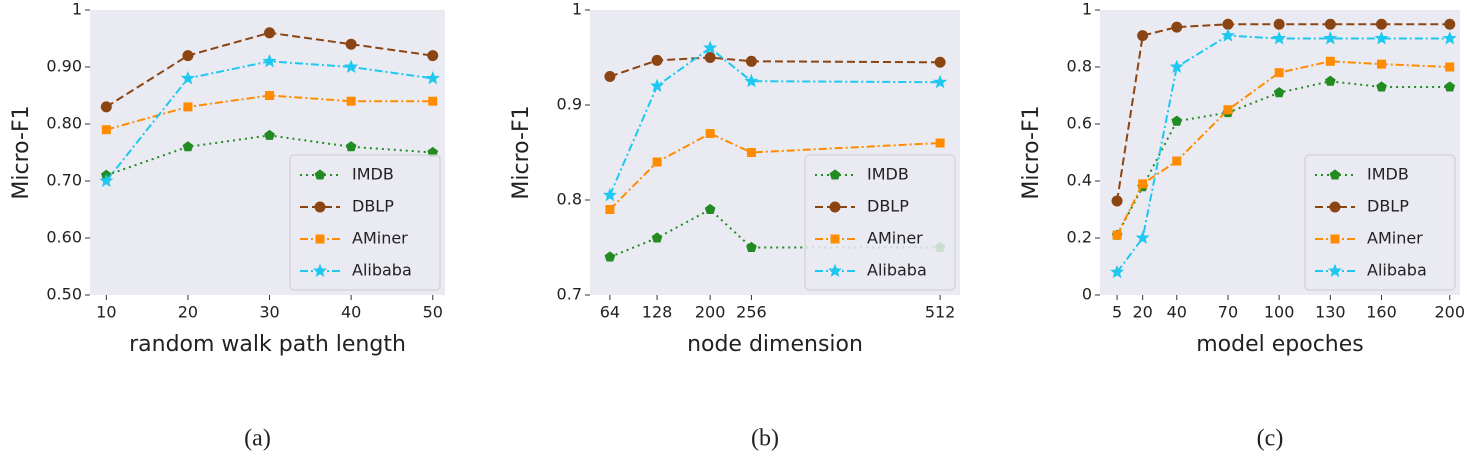 This screenshot has width=1467, height=462. Describe the element at coordinates (106, 312) in the screenshot. I see `x-tick-label: 10` at that location.